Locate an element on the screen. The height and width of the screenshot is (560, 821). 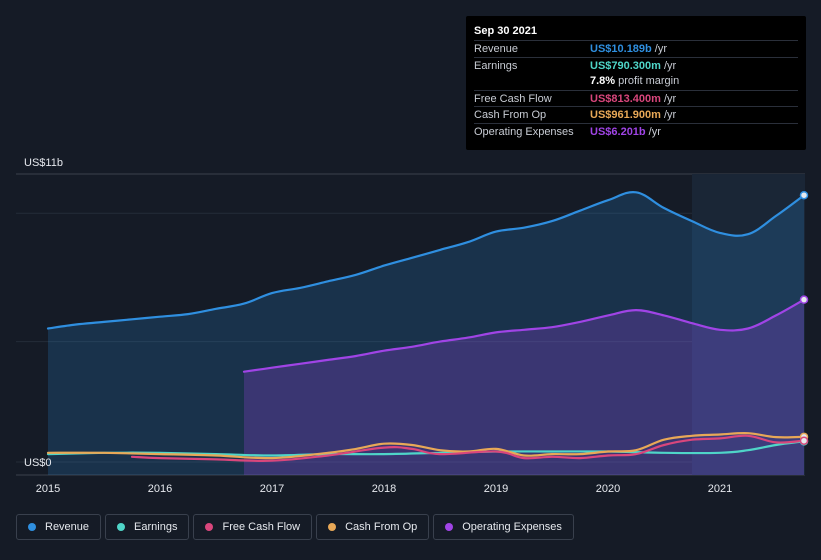
forecast-shade is located at coordinates (748, 324).